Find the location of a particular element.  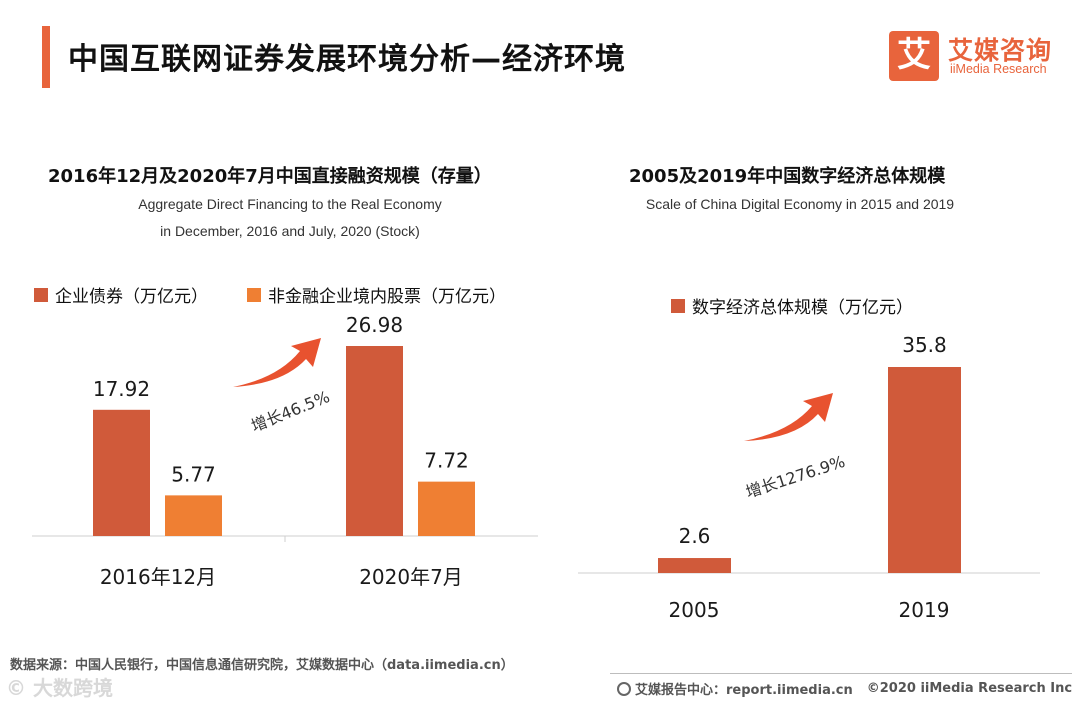

chart1-category-label-2: 2020年7月 is located at coordinates (411, 577).